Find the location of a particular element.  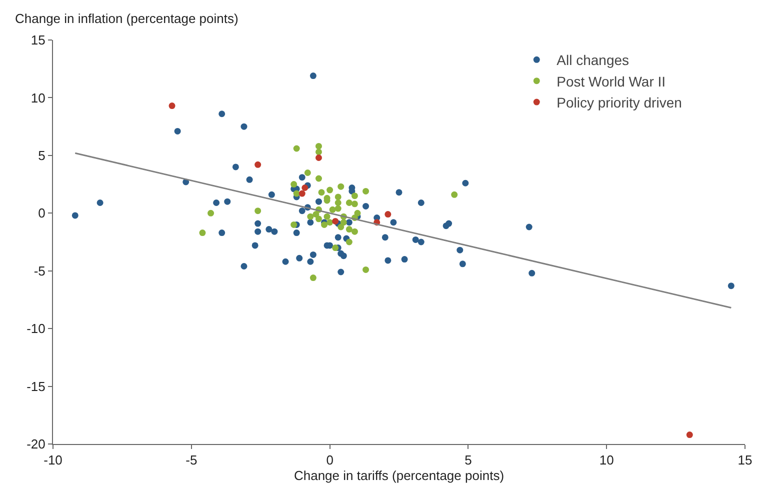

x-tick-label: 15 is located at coordinates (745, 460).